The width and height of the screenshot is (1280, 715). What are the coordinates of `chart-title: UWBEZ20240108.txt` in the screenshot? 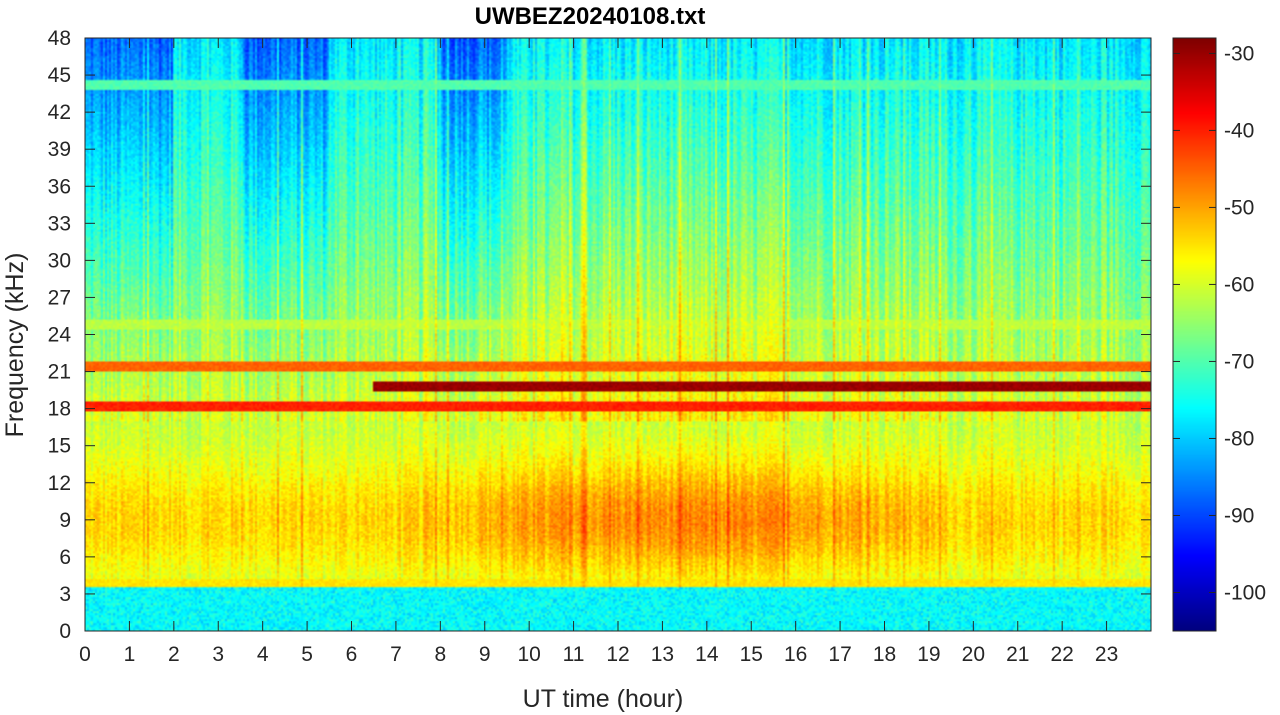 It's located at (590, 16).